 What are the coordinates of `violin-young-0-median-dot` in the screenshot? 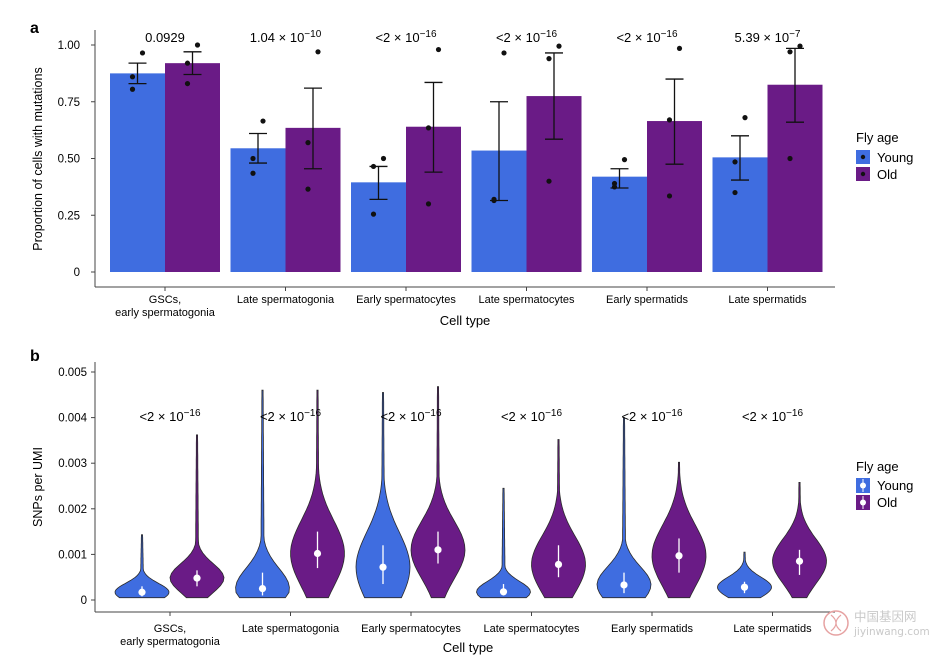 It's located at (142, 592).